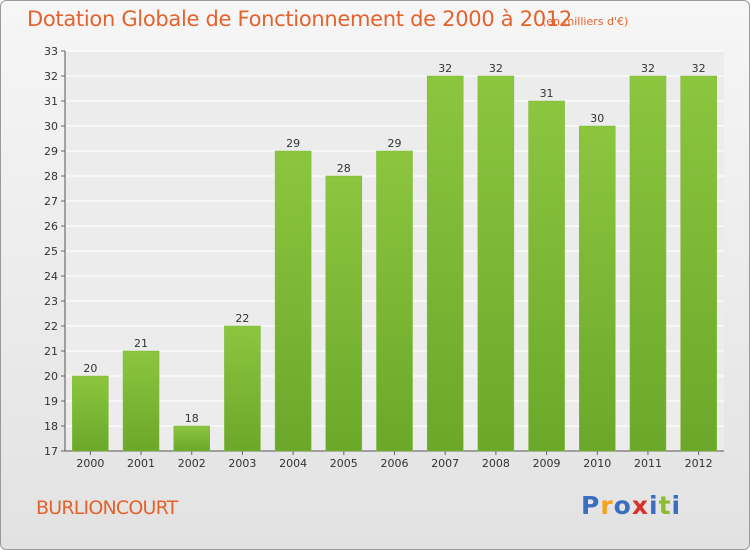 The image size is (750, 550). I want to click on y-tick-label: 25, so click(51, 251).